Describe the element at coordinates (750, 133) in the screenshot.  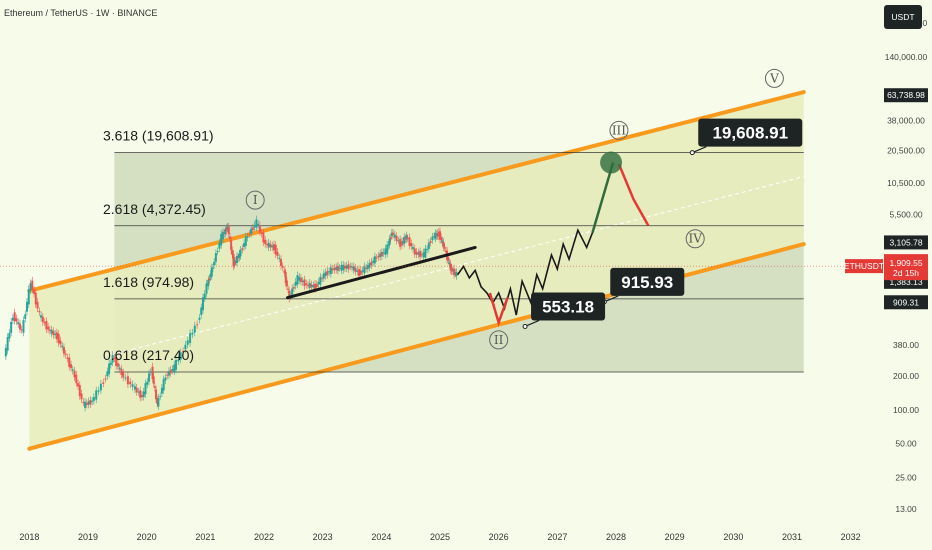
I see `callout-value: 19,608.91` at that location.